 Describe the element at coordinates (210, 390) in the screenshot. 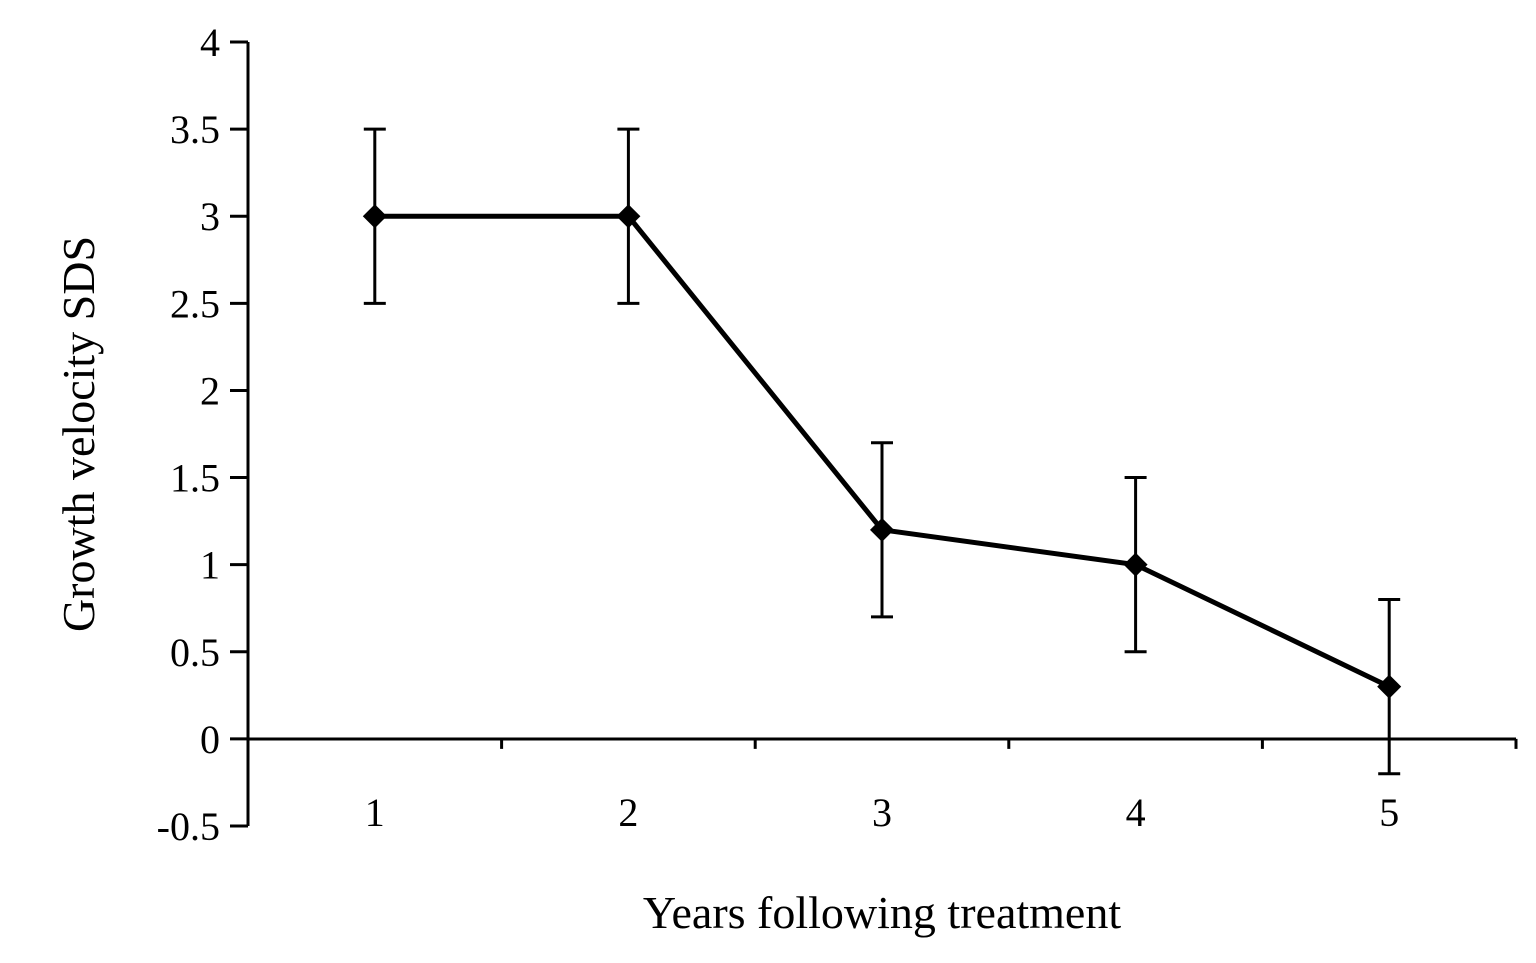

I see `y-tick-label: 2` at that location.